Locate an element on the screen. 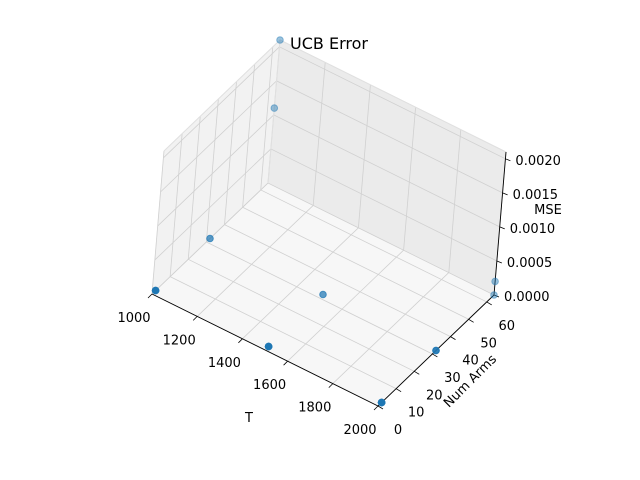 The image size is (640, 480). tick-label-z: 0.0020 is located at coordinates (538, 161).